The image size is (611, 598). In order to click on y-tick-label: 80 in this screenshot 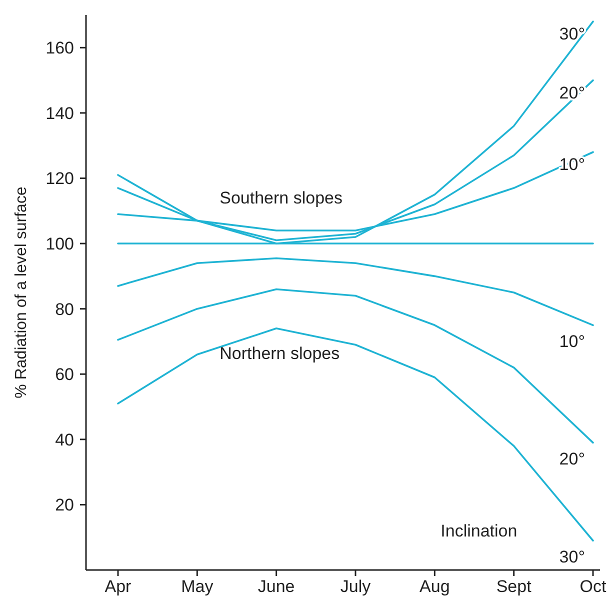, I will do `click(64, 309)`.